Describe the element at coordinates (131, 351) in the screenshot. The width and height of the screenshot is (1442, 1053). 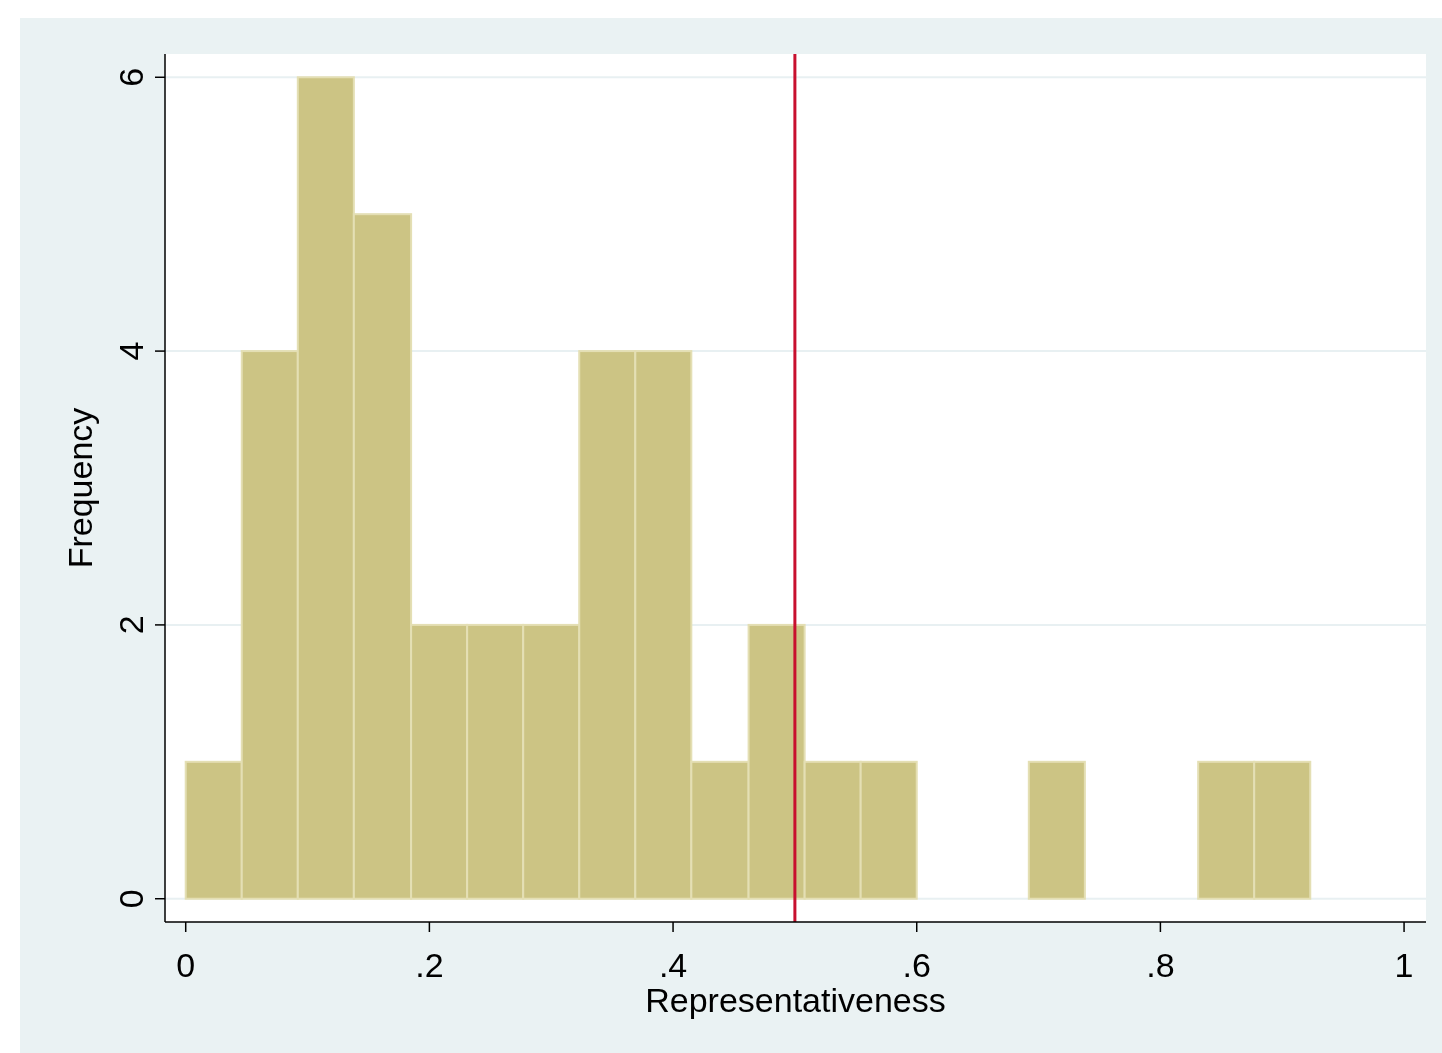
I see `y-tick-label: 4` at that location.